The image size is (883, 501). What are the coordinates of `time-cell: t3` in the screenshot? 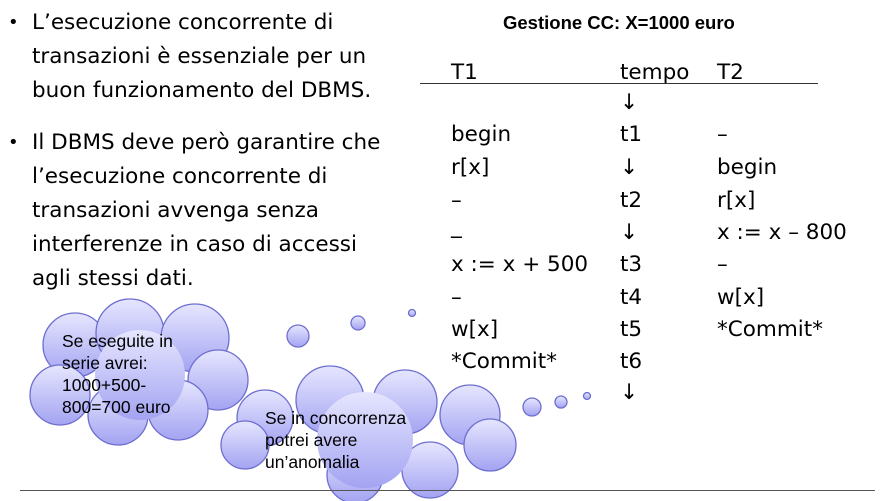 It's located at (631, 264).